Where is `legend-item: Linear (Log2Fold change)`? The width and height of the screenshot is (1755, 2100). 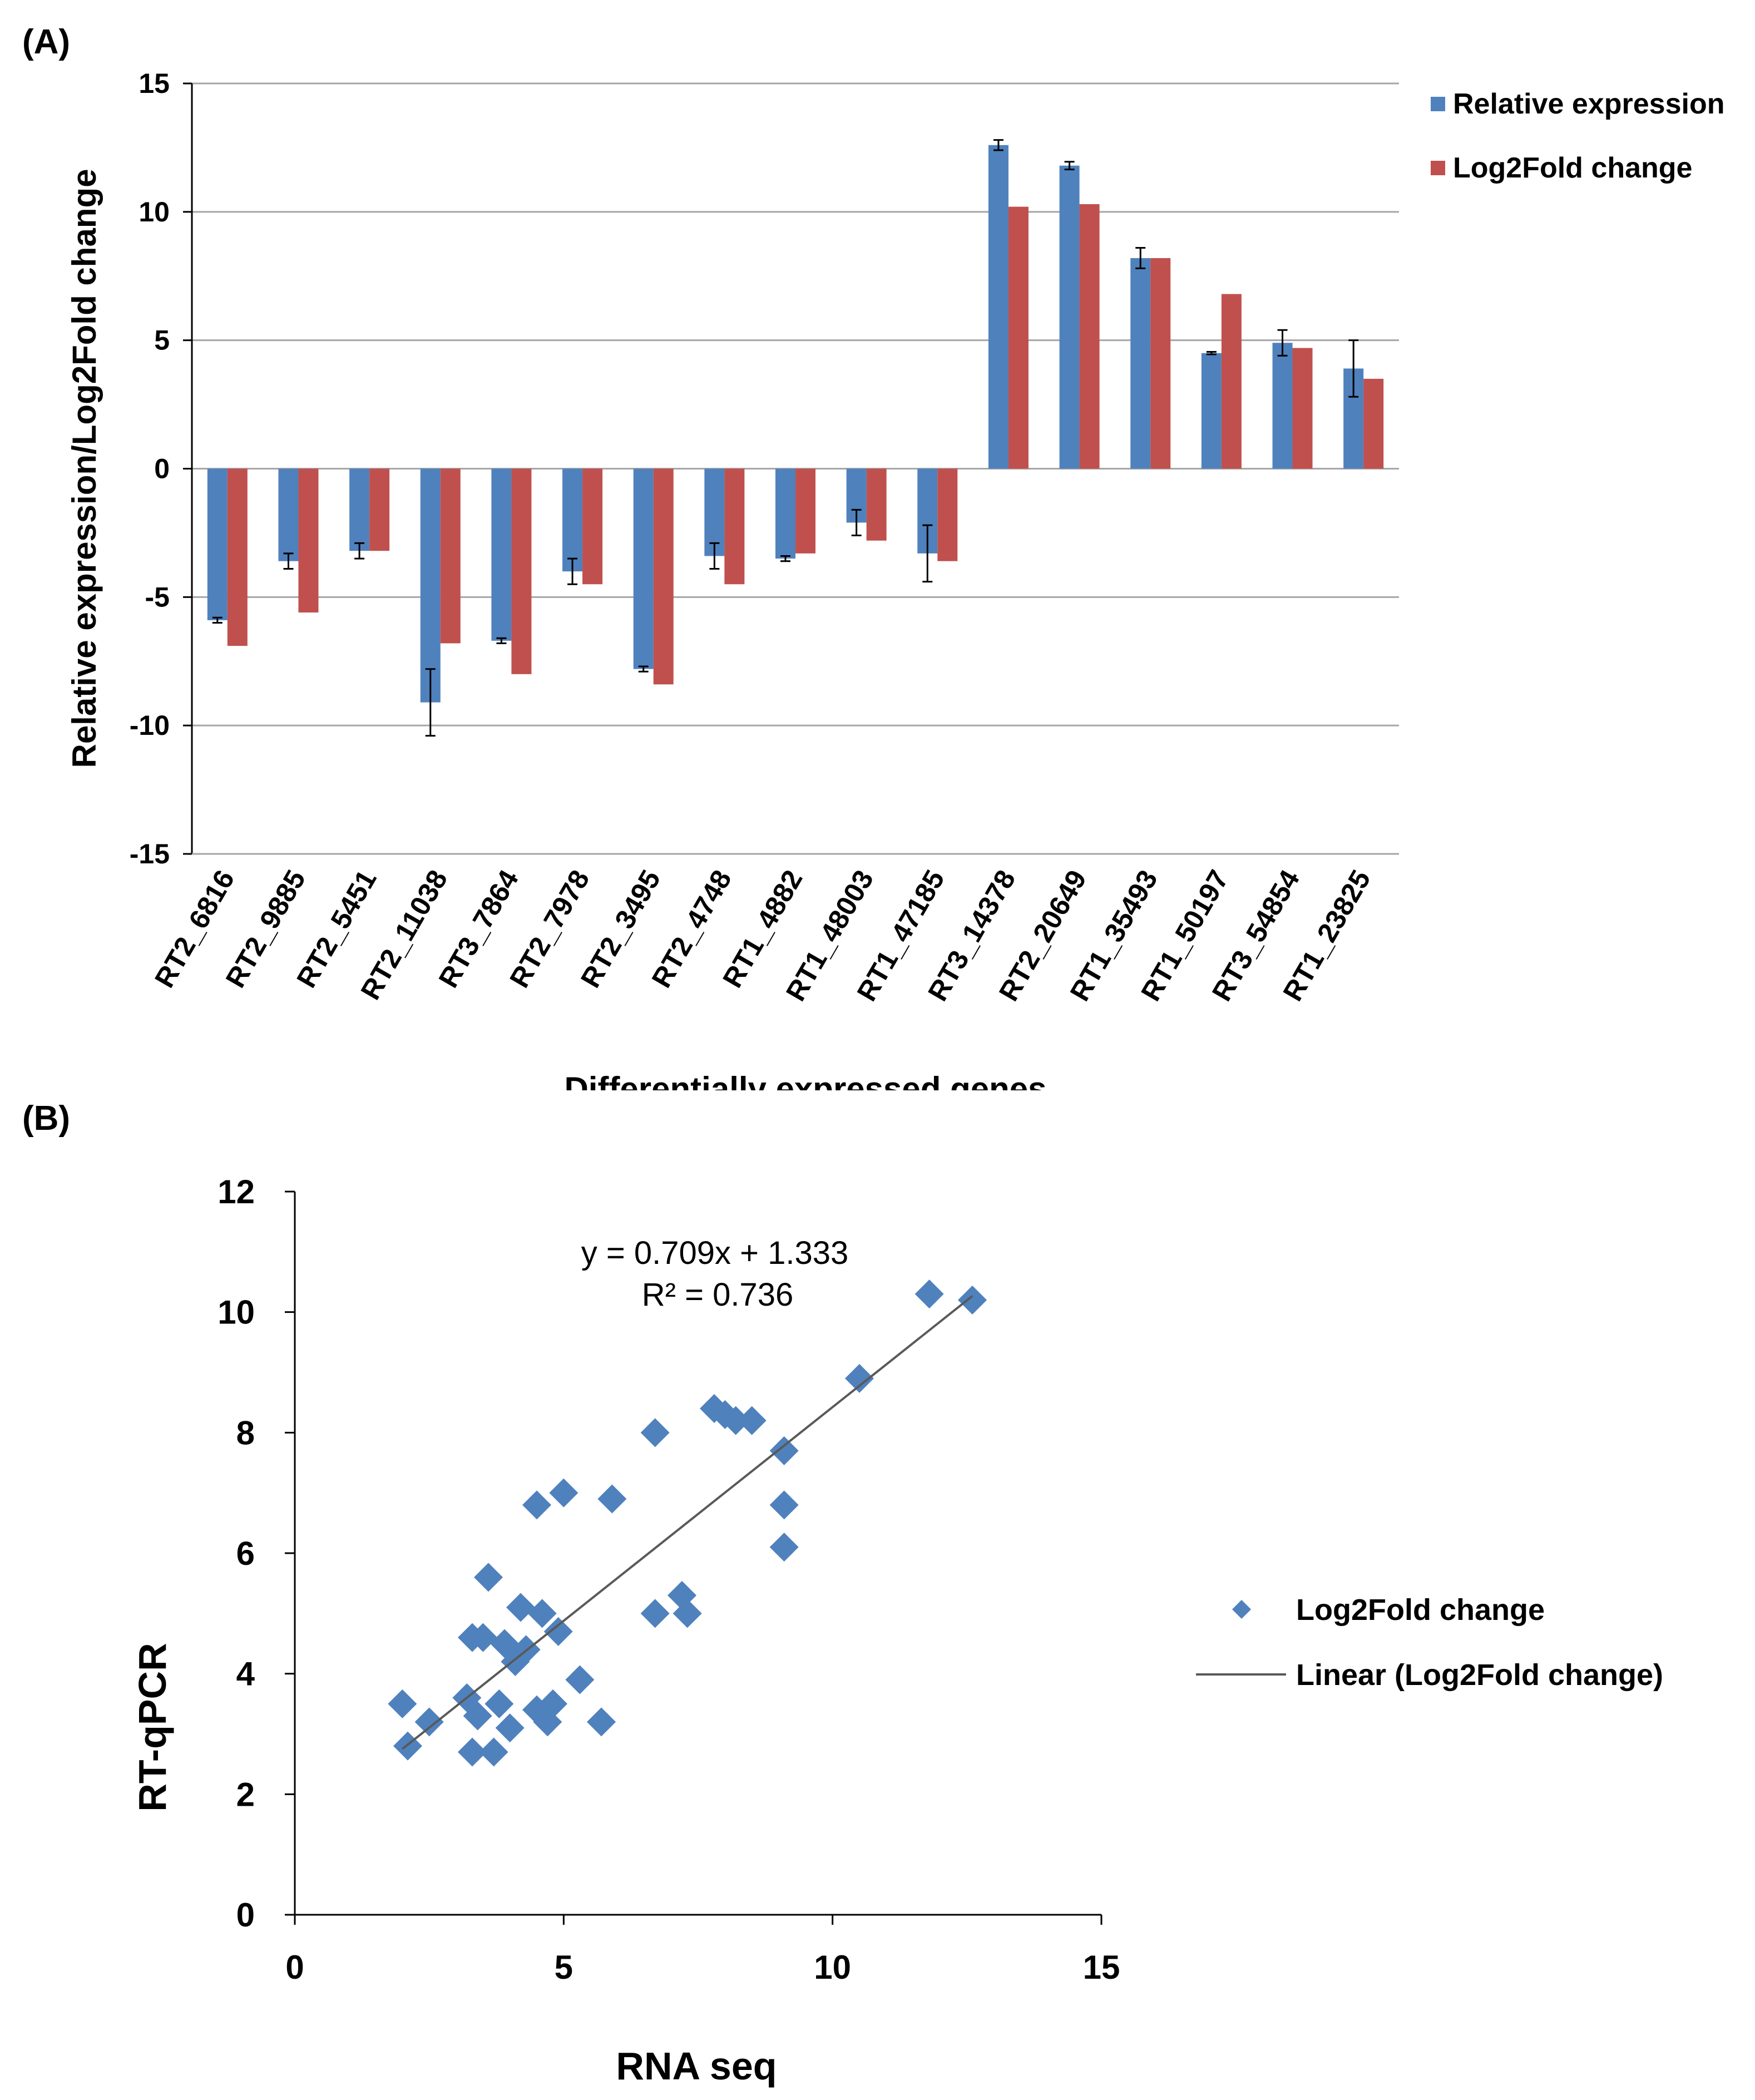
legend-item: Linear (Log2Fold change) is located at coordinates (1429, 1675).